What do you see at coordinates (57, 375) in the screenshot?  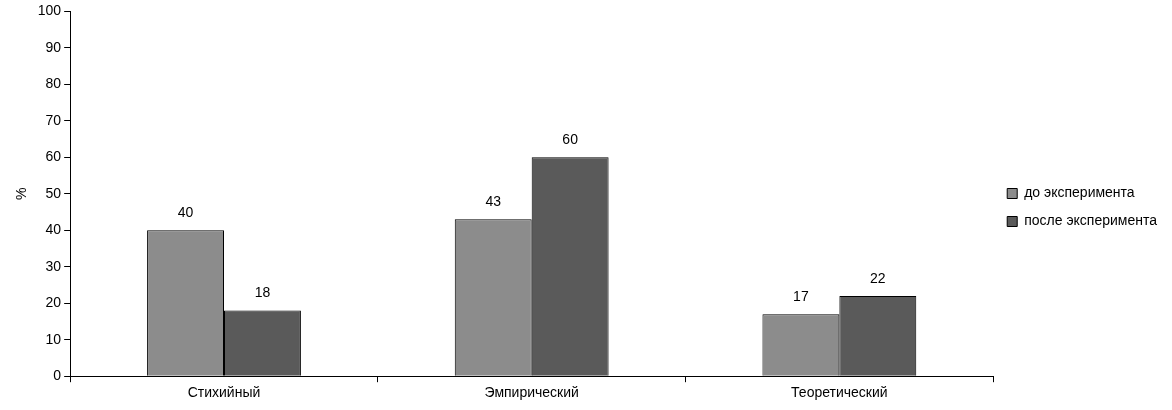 I see `y-tick-label: 0` at bounding box center [57, 375].